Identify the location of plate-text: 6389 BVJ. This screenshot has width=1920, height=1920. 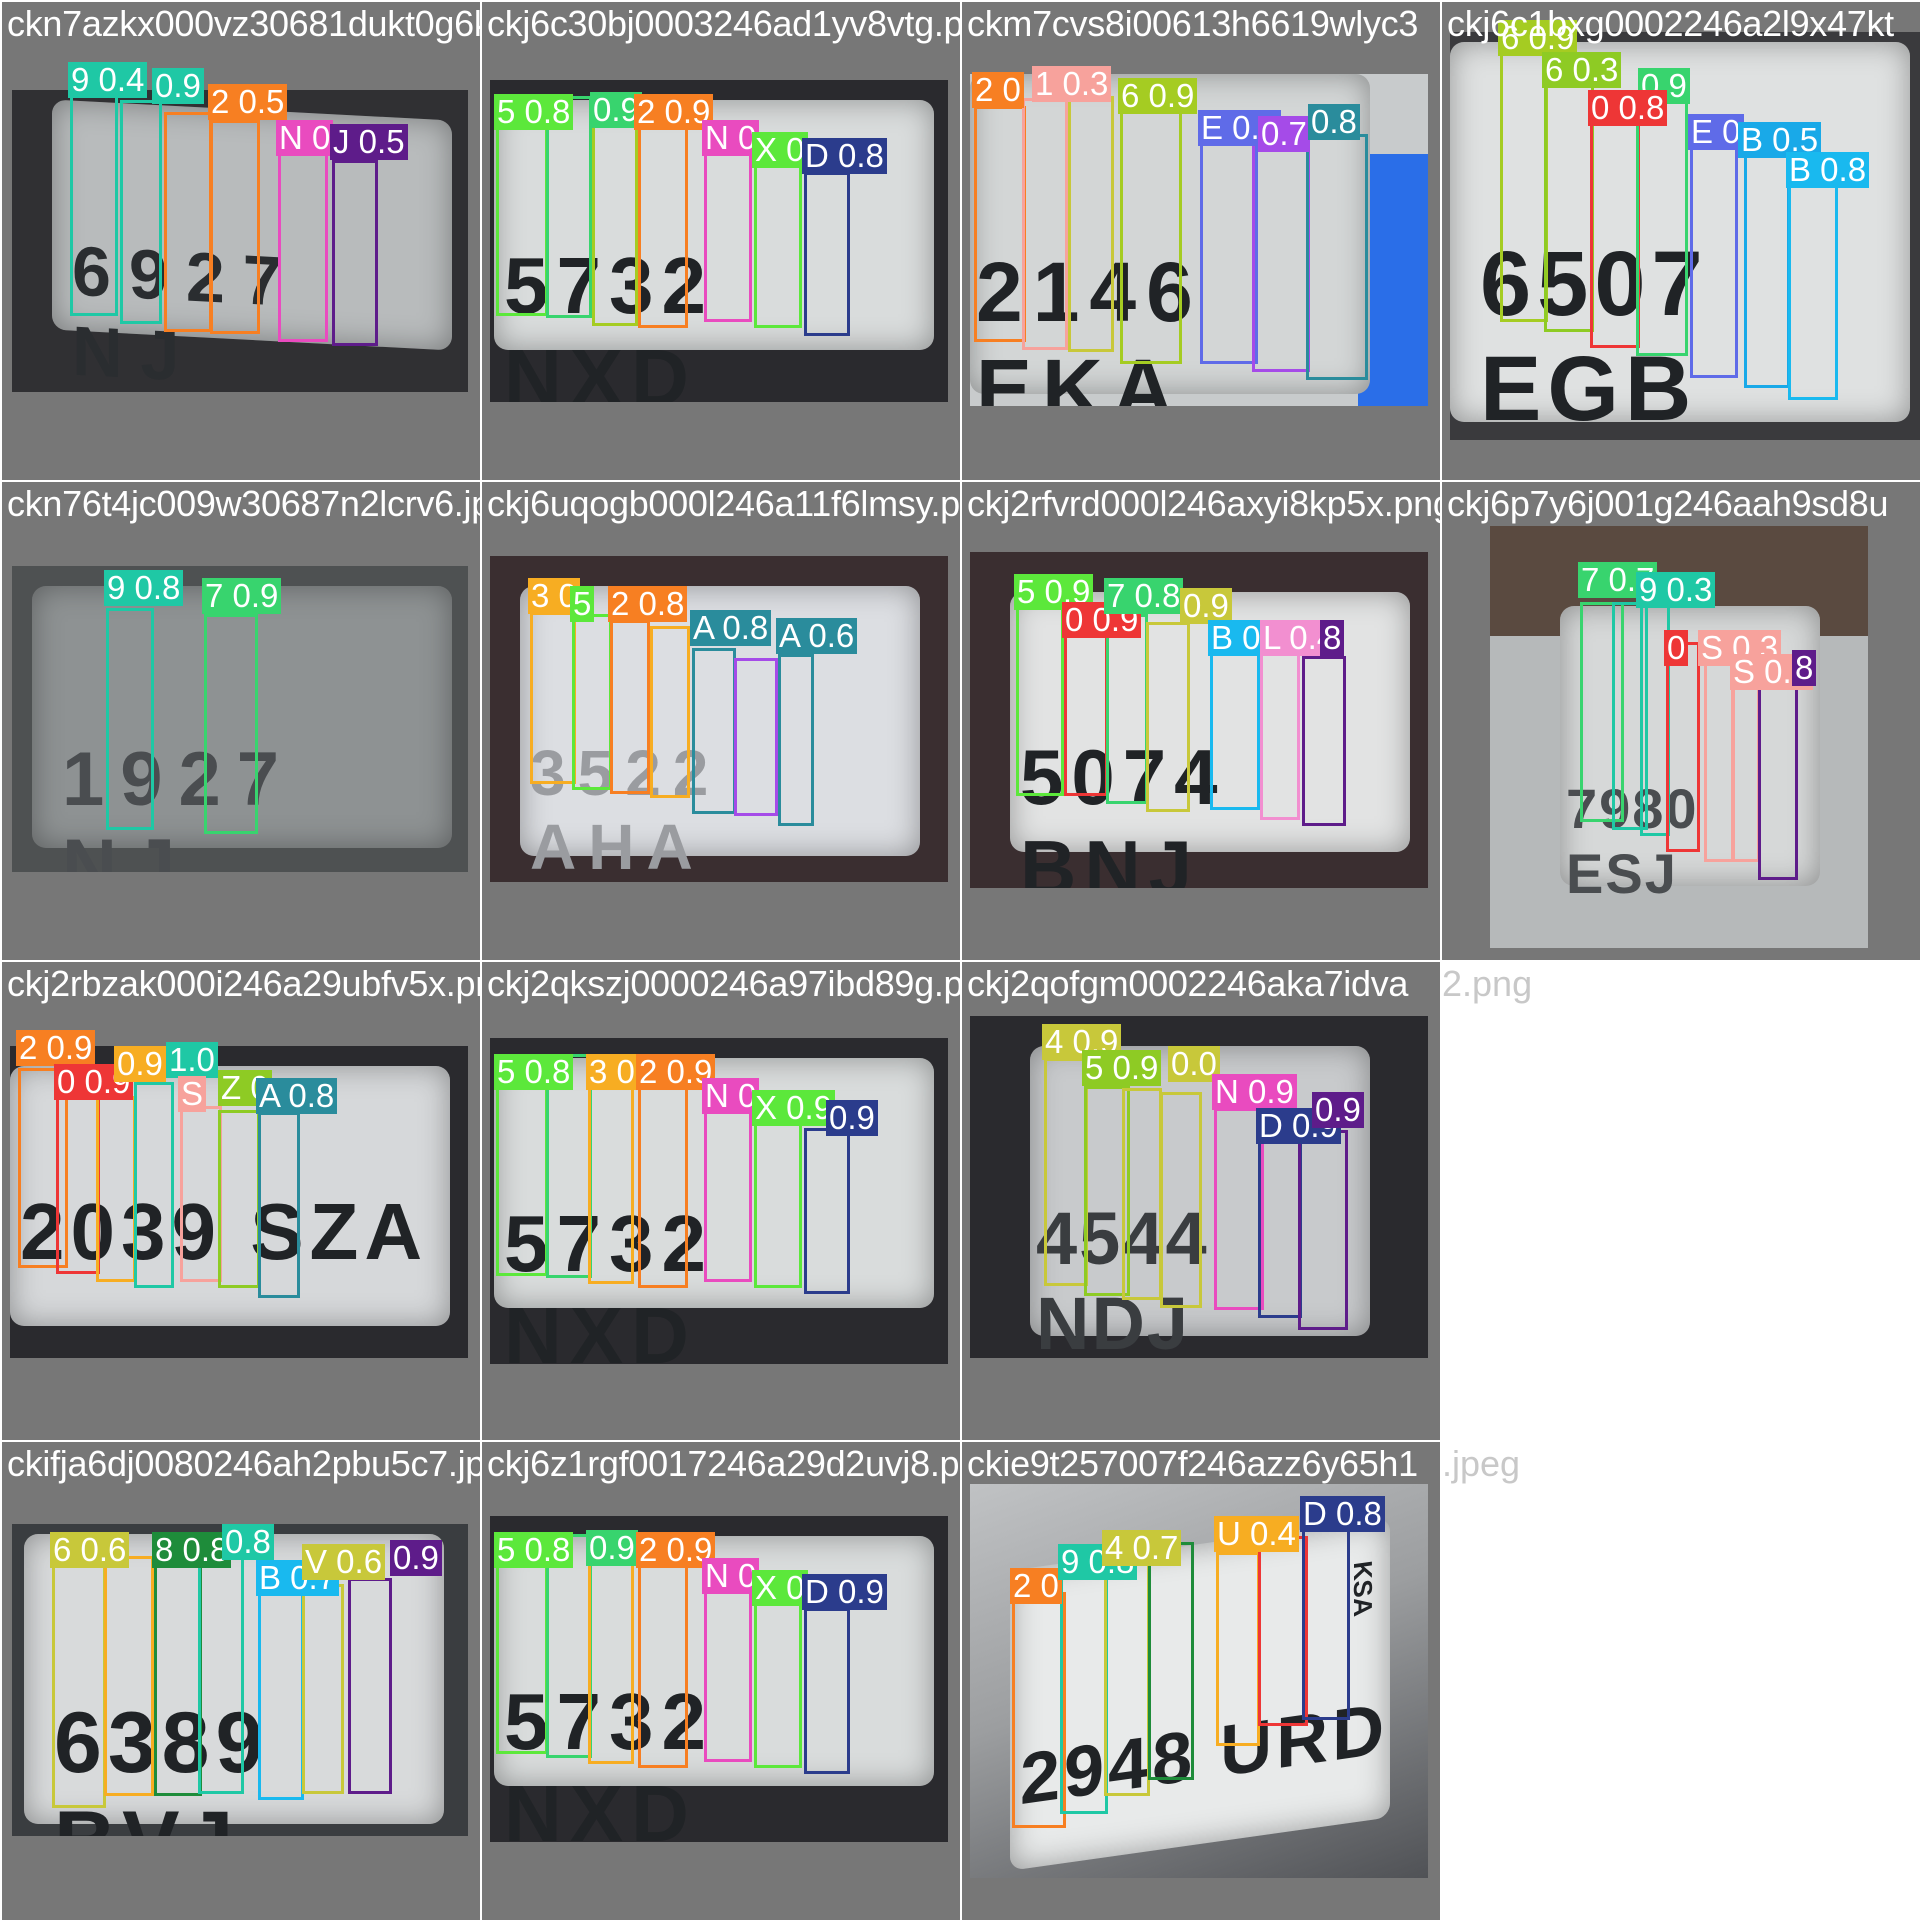
(162, 1765).